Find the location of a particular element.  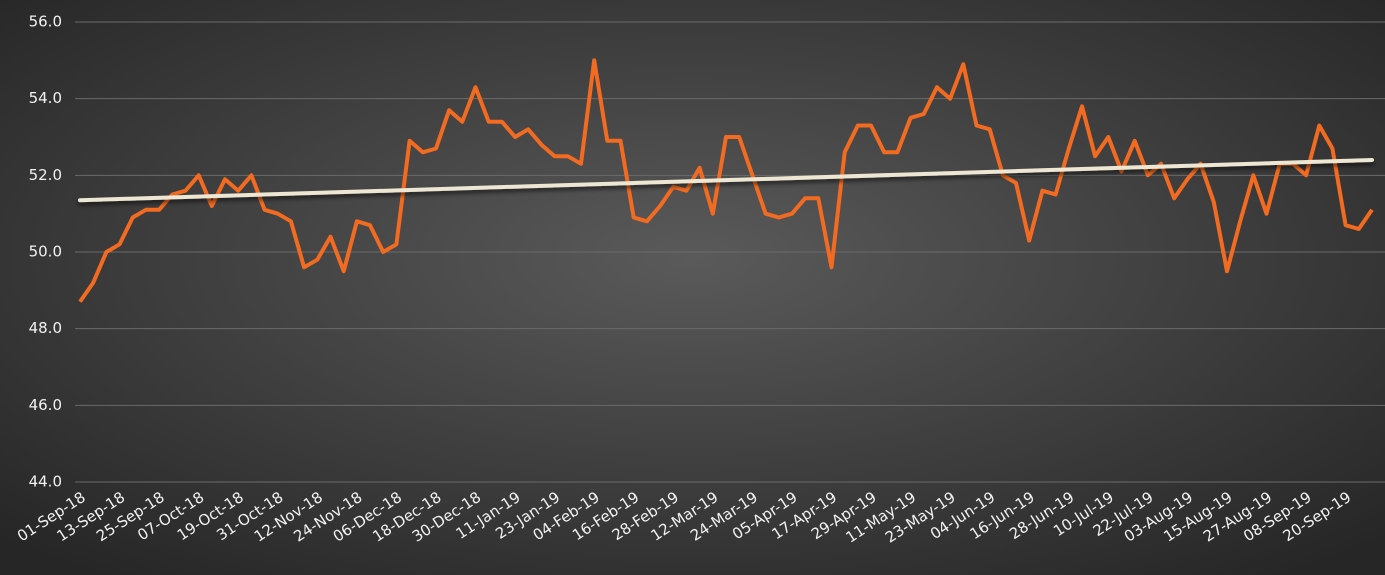

y-tick-label: 44.0 is located at coordinates (45, 482).